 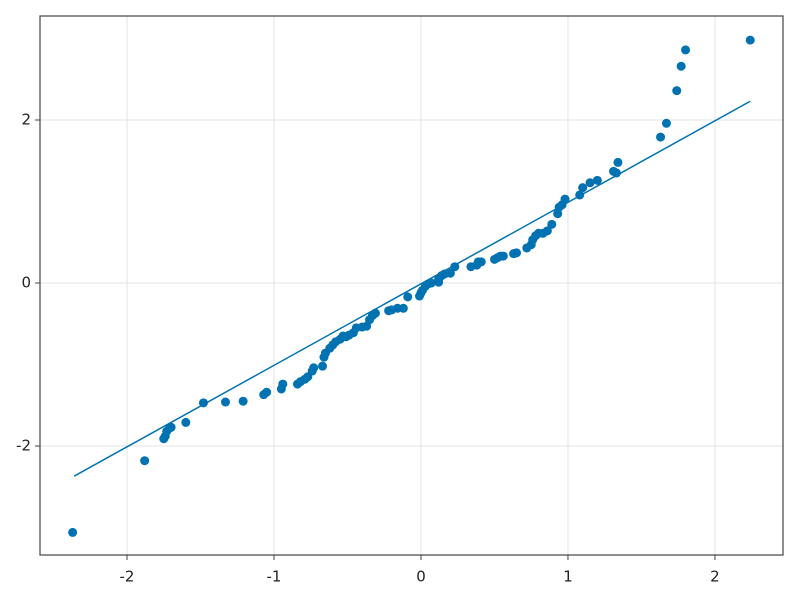 I want to click on x-tick-label: 2, so click(x=715, y=577).